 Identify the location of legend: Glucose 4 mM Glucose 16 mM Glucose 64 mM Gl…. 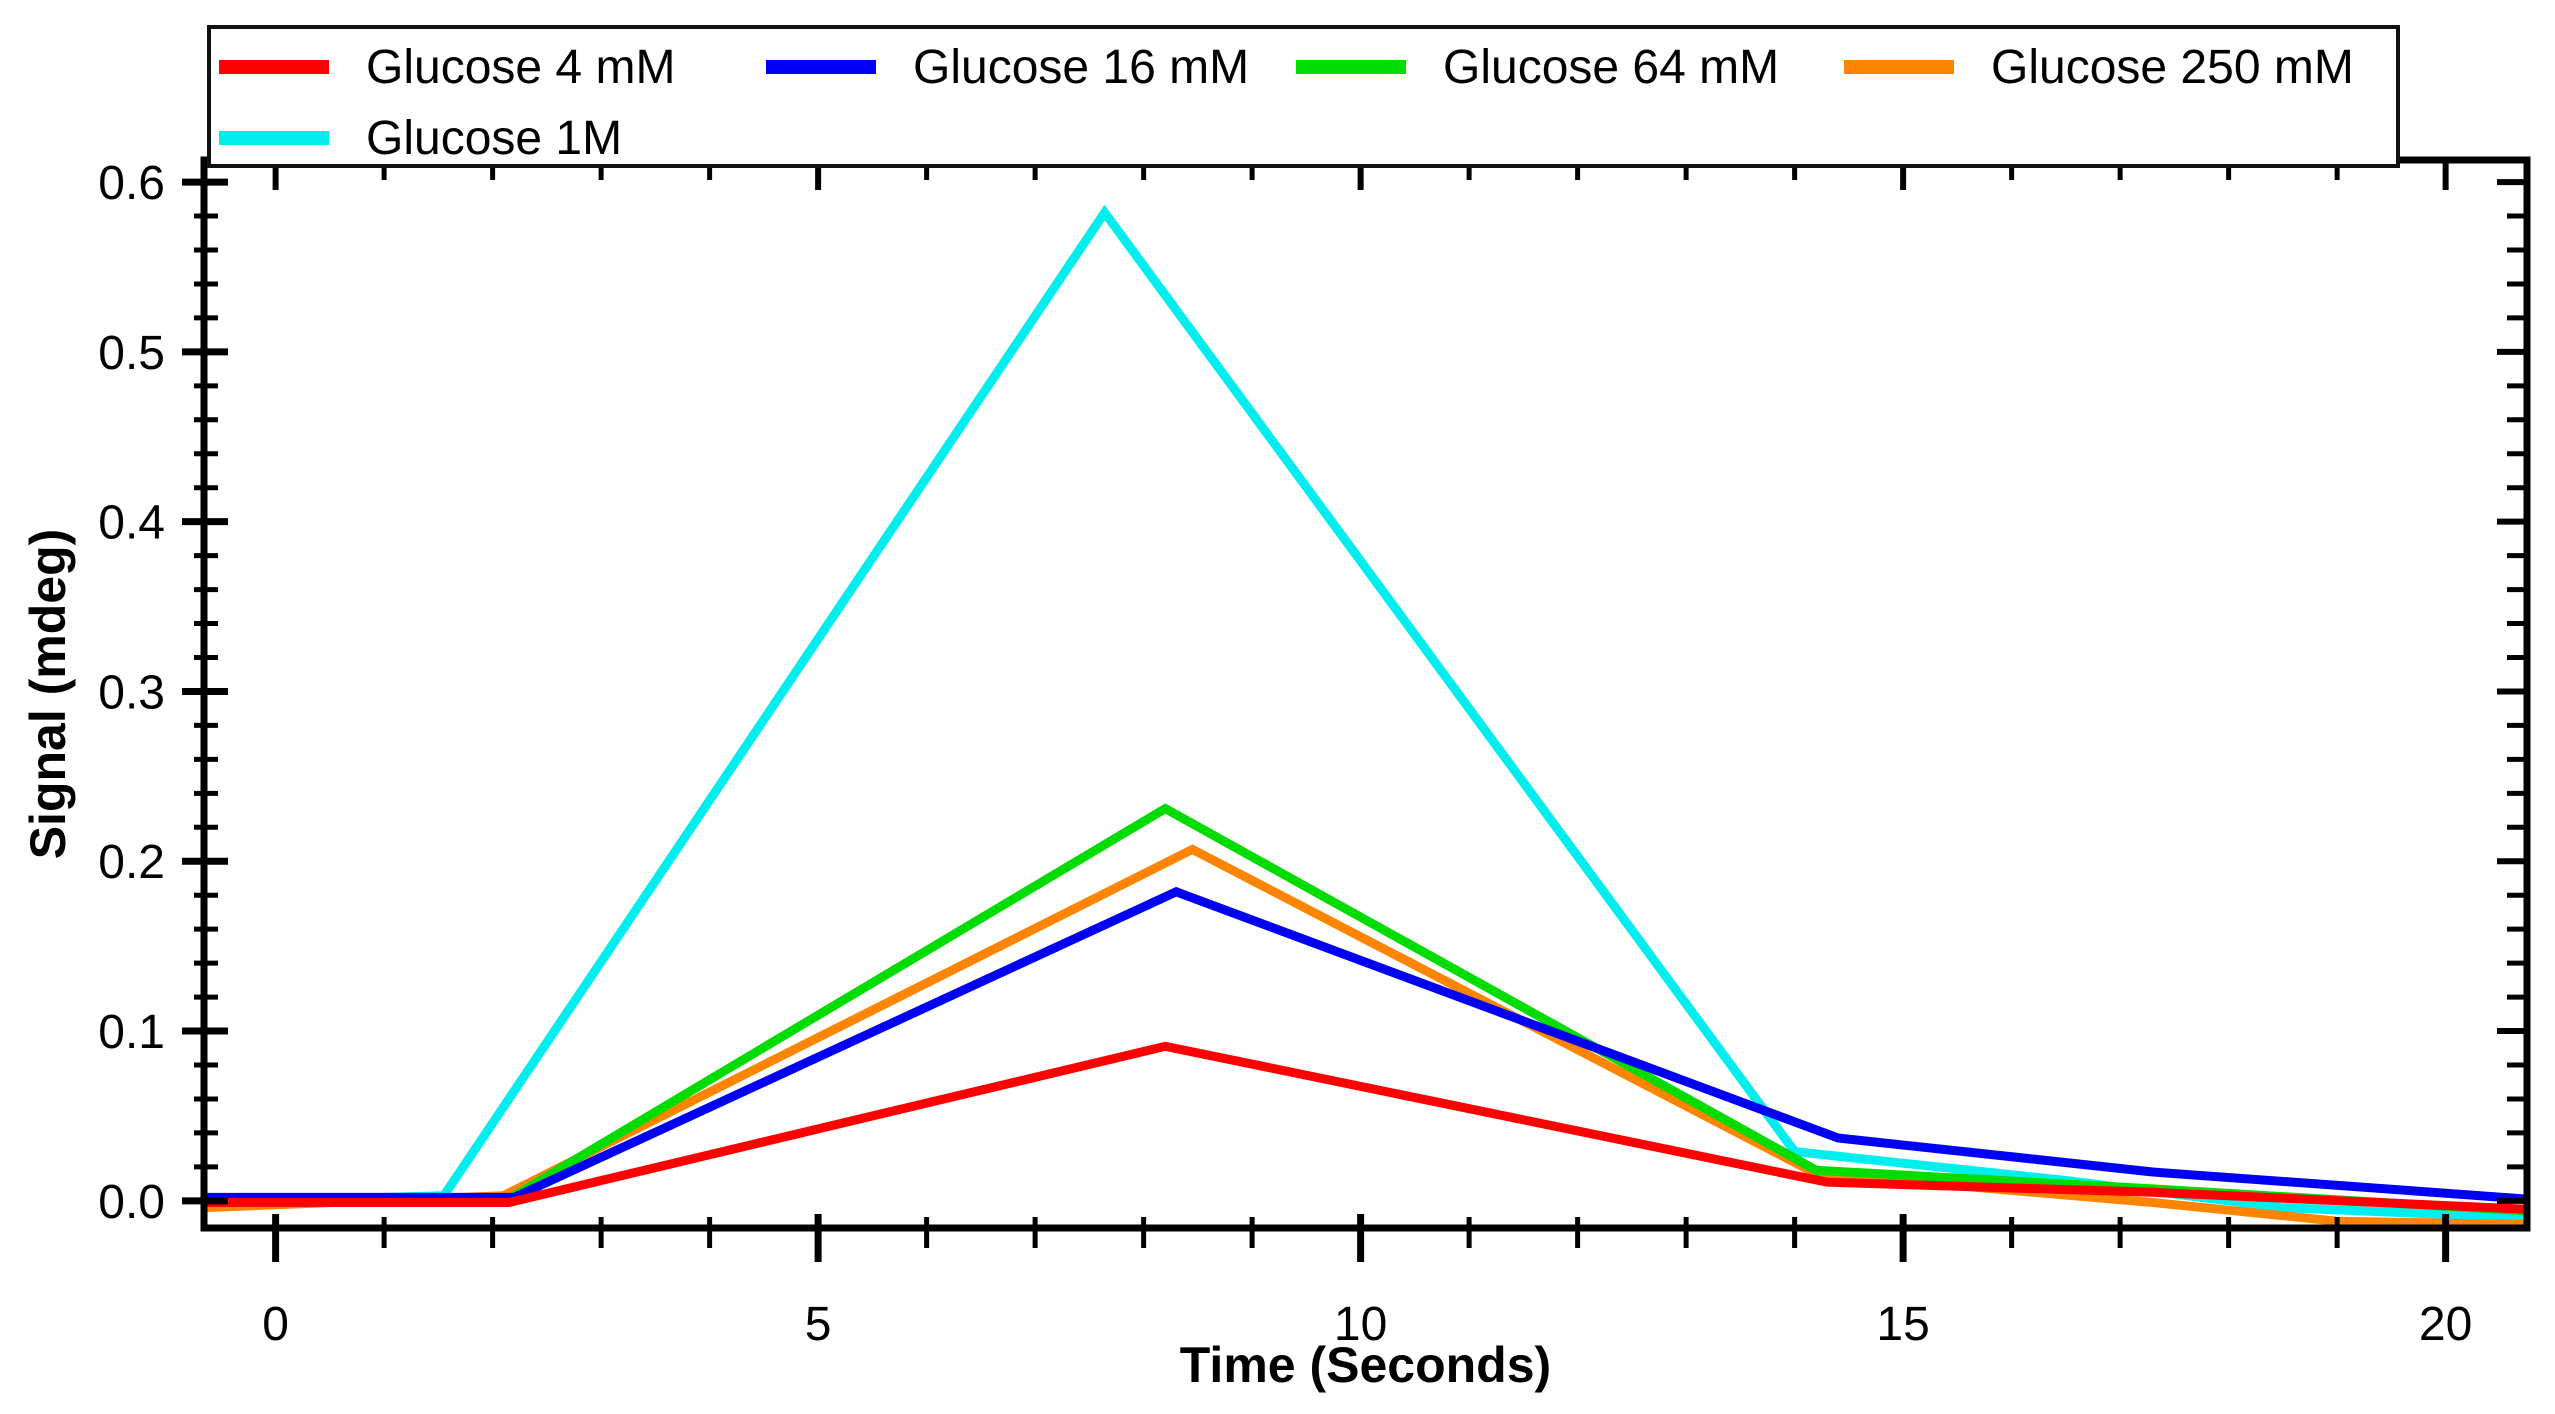
(1303, 96).